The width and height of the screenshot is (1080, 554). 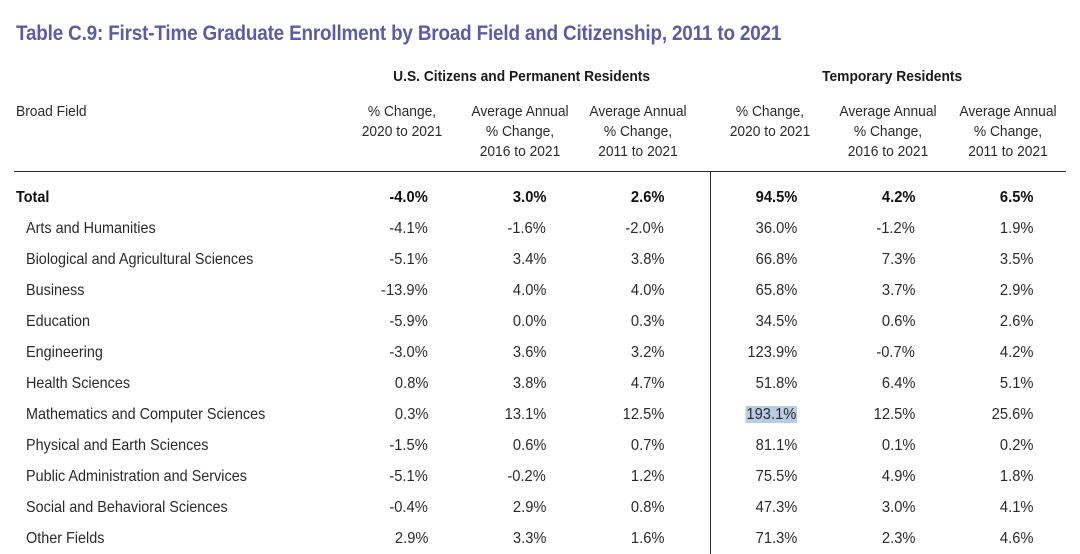 I want to click on value-cell: 6.4%, so click(x=898, y=383).